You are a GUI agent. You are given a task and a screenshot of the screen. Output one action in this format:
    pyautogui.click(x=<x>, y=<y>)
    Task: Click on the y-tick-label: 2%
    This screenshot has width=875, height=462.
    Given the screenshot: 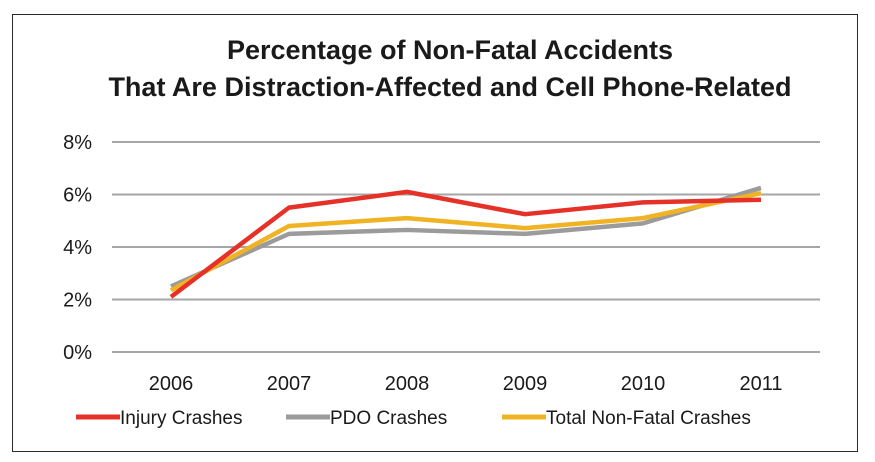 What is the action you would take?
    pyautogui.click(x=77, y=301)
    